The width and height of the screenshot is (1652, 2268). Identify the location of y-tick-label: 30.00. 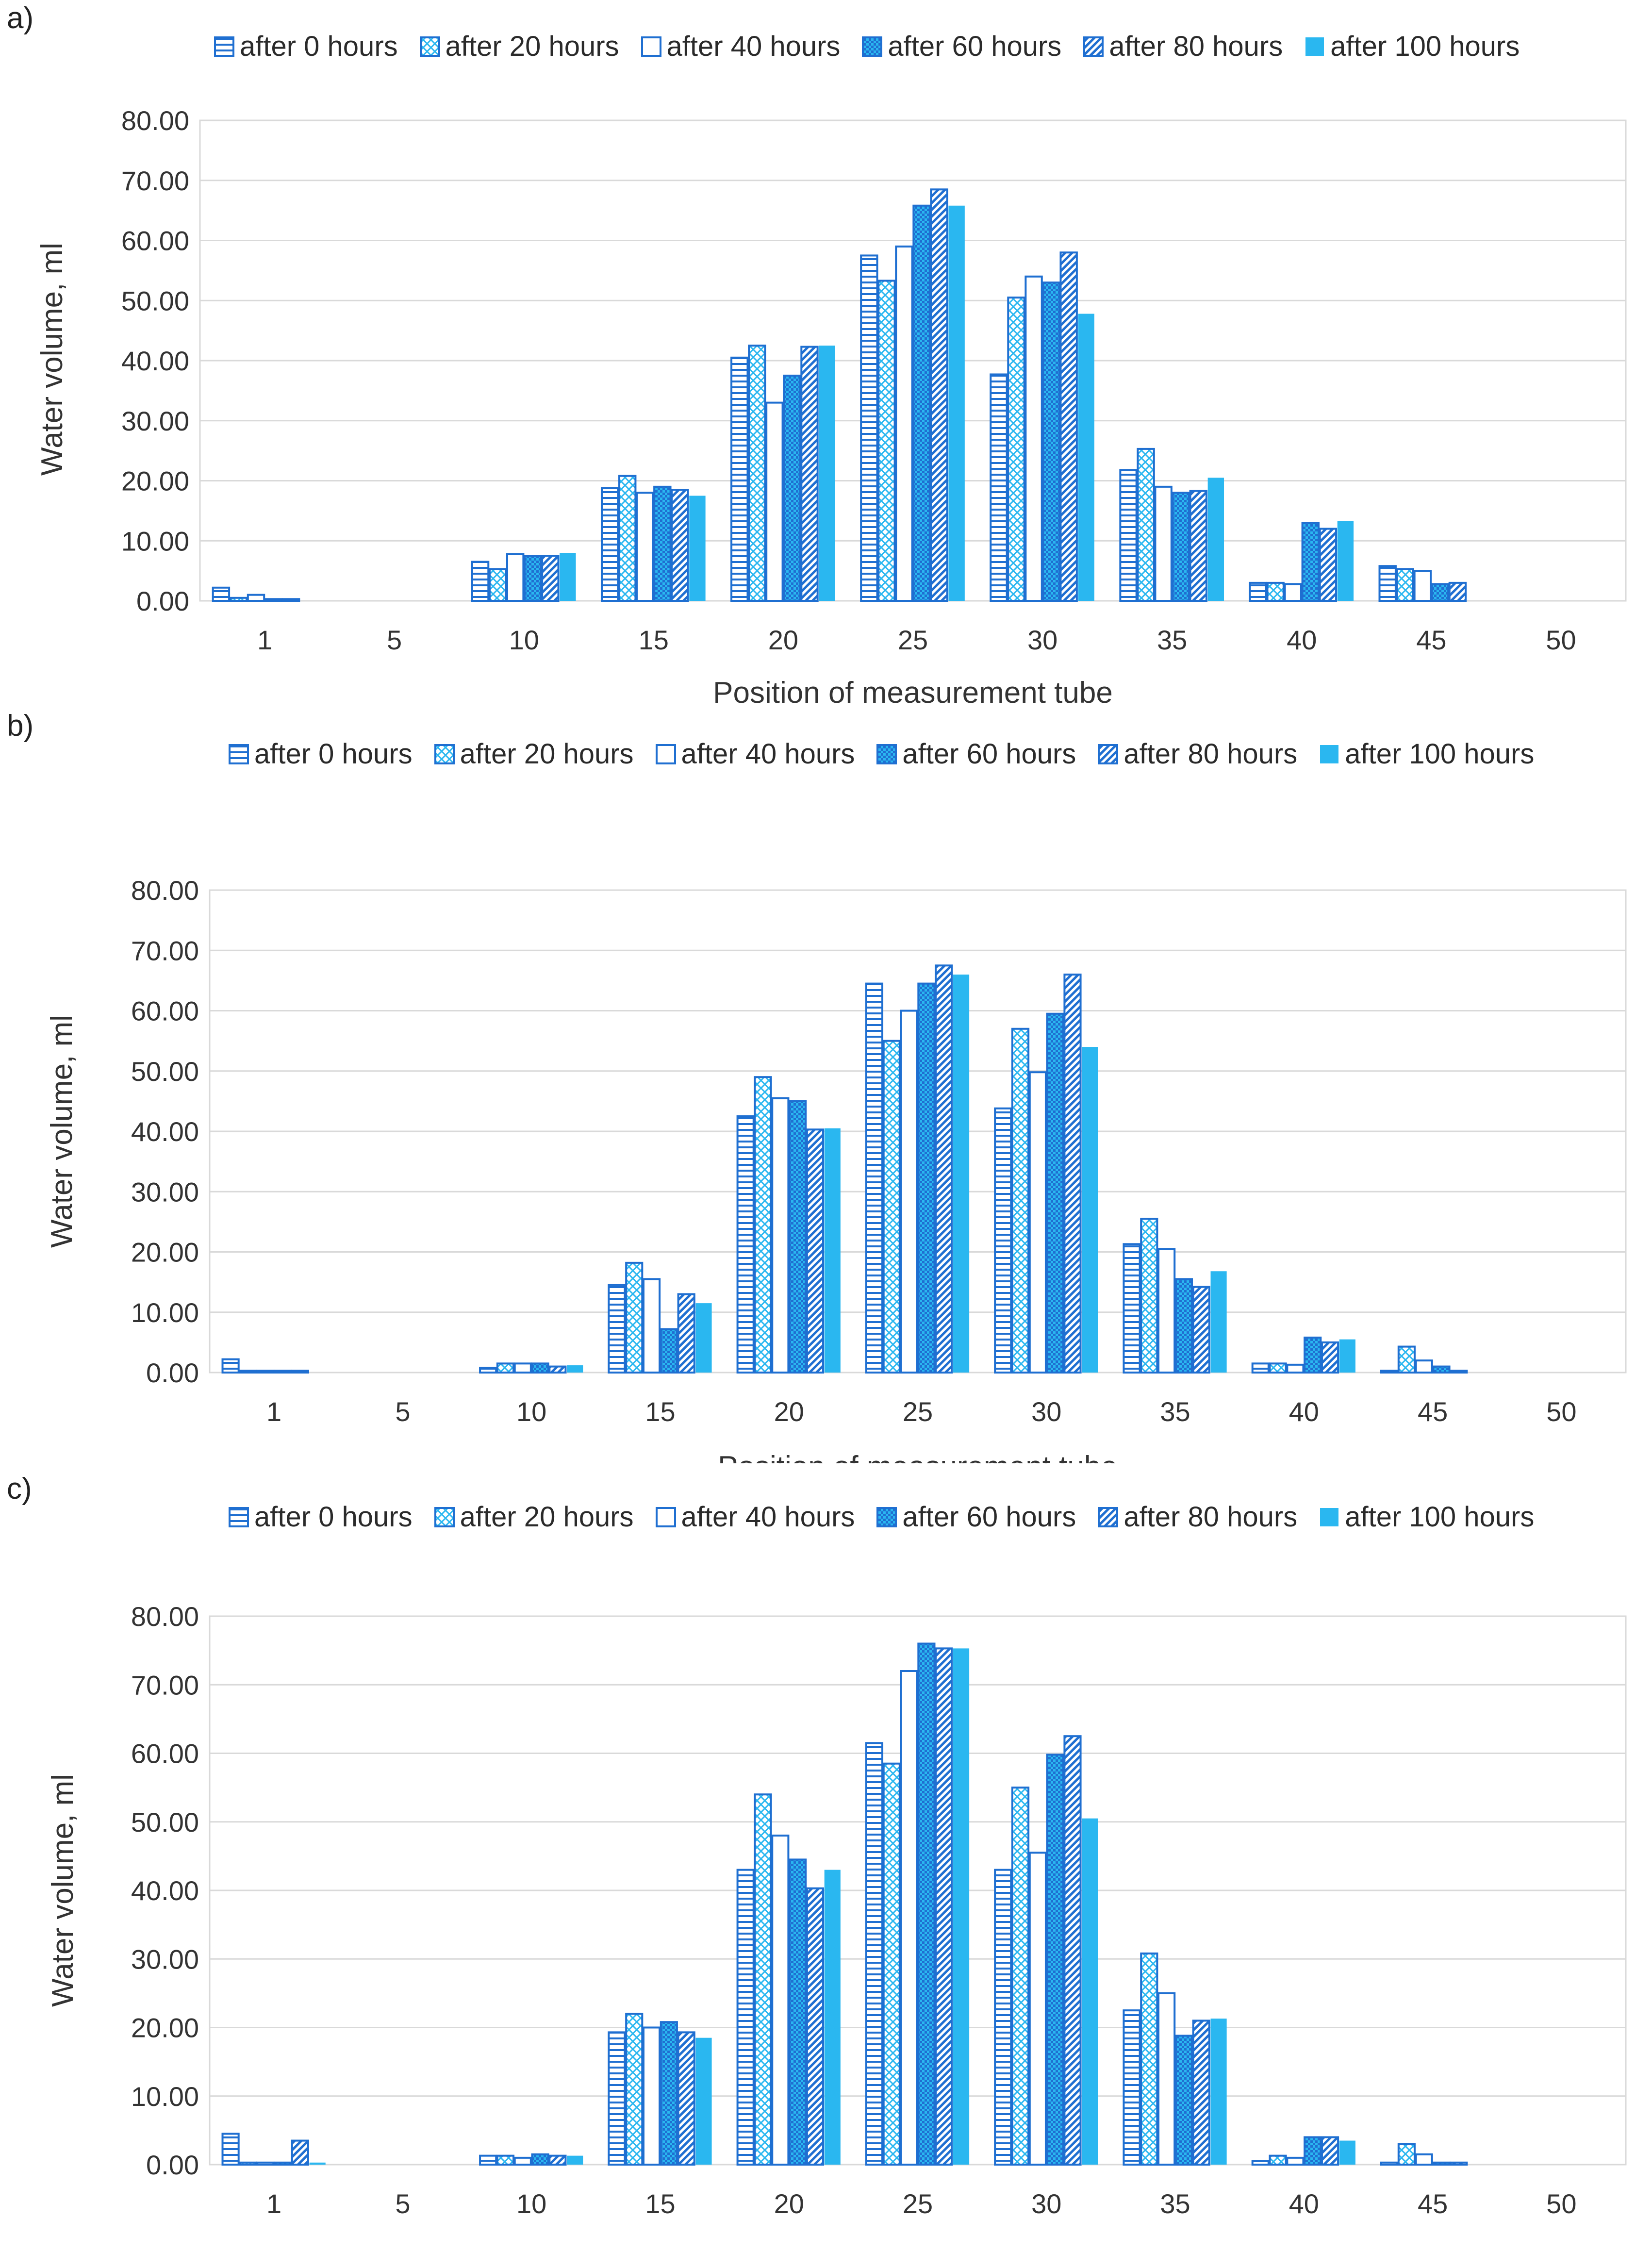
(155, 421).